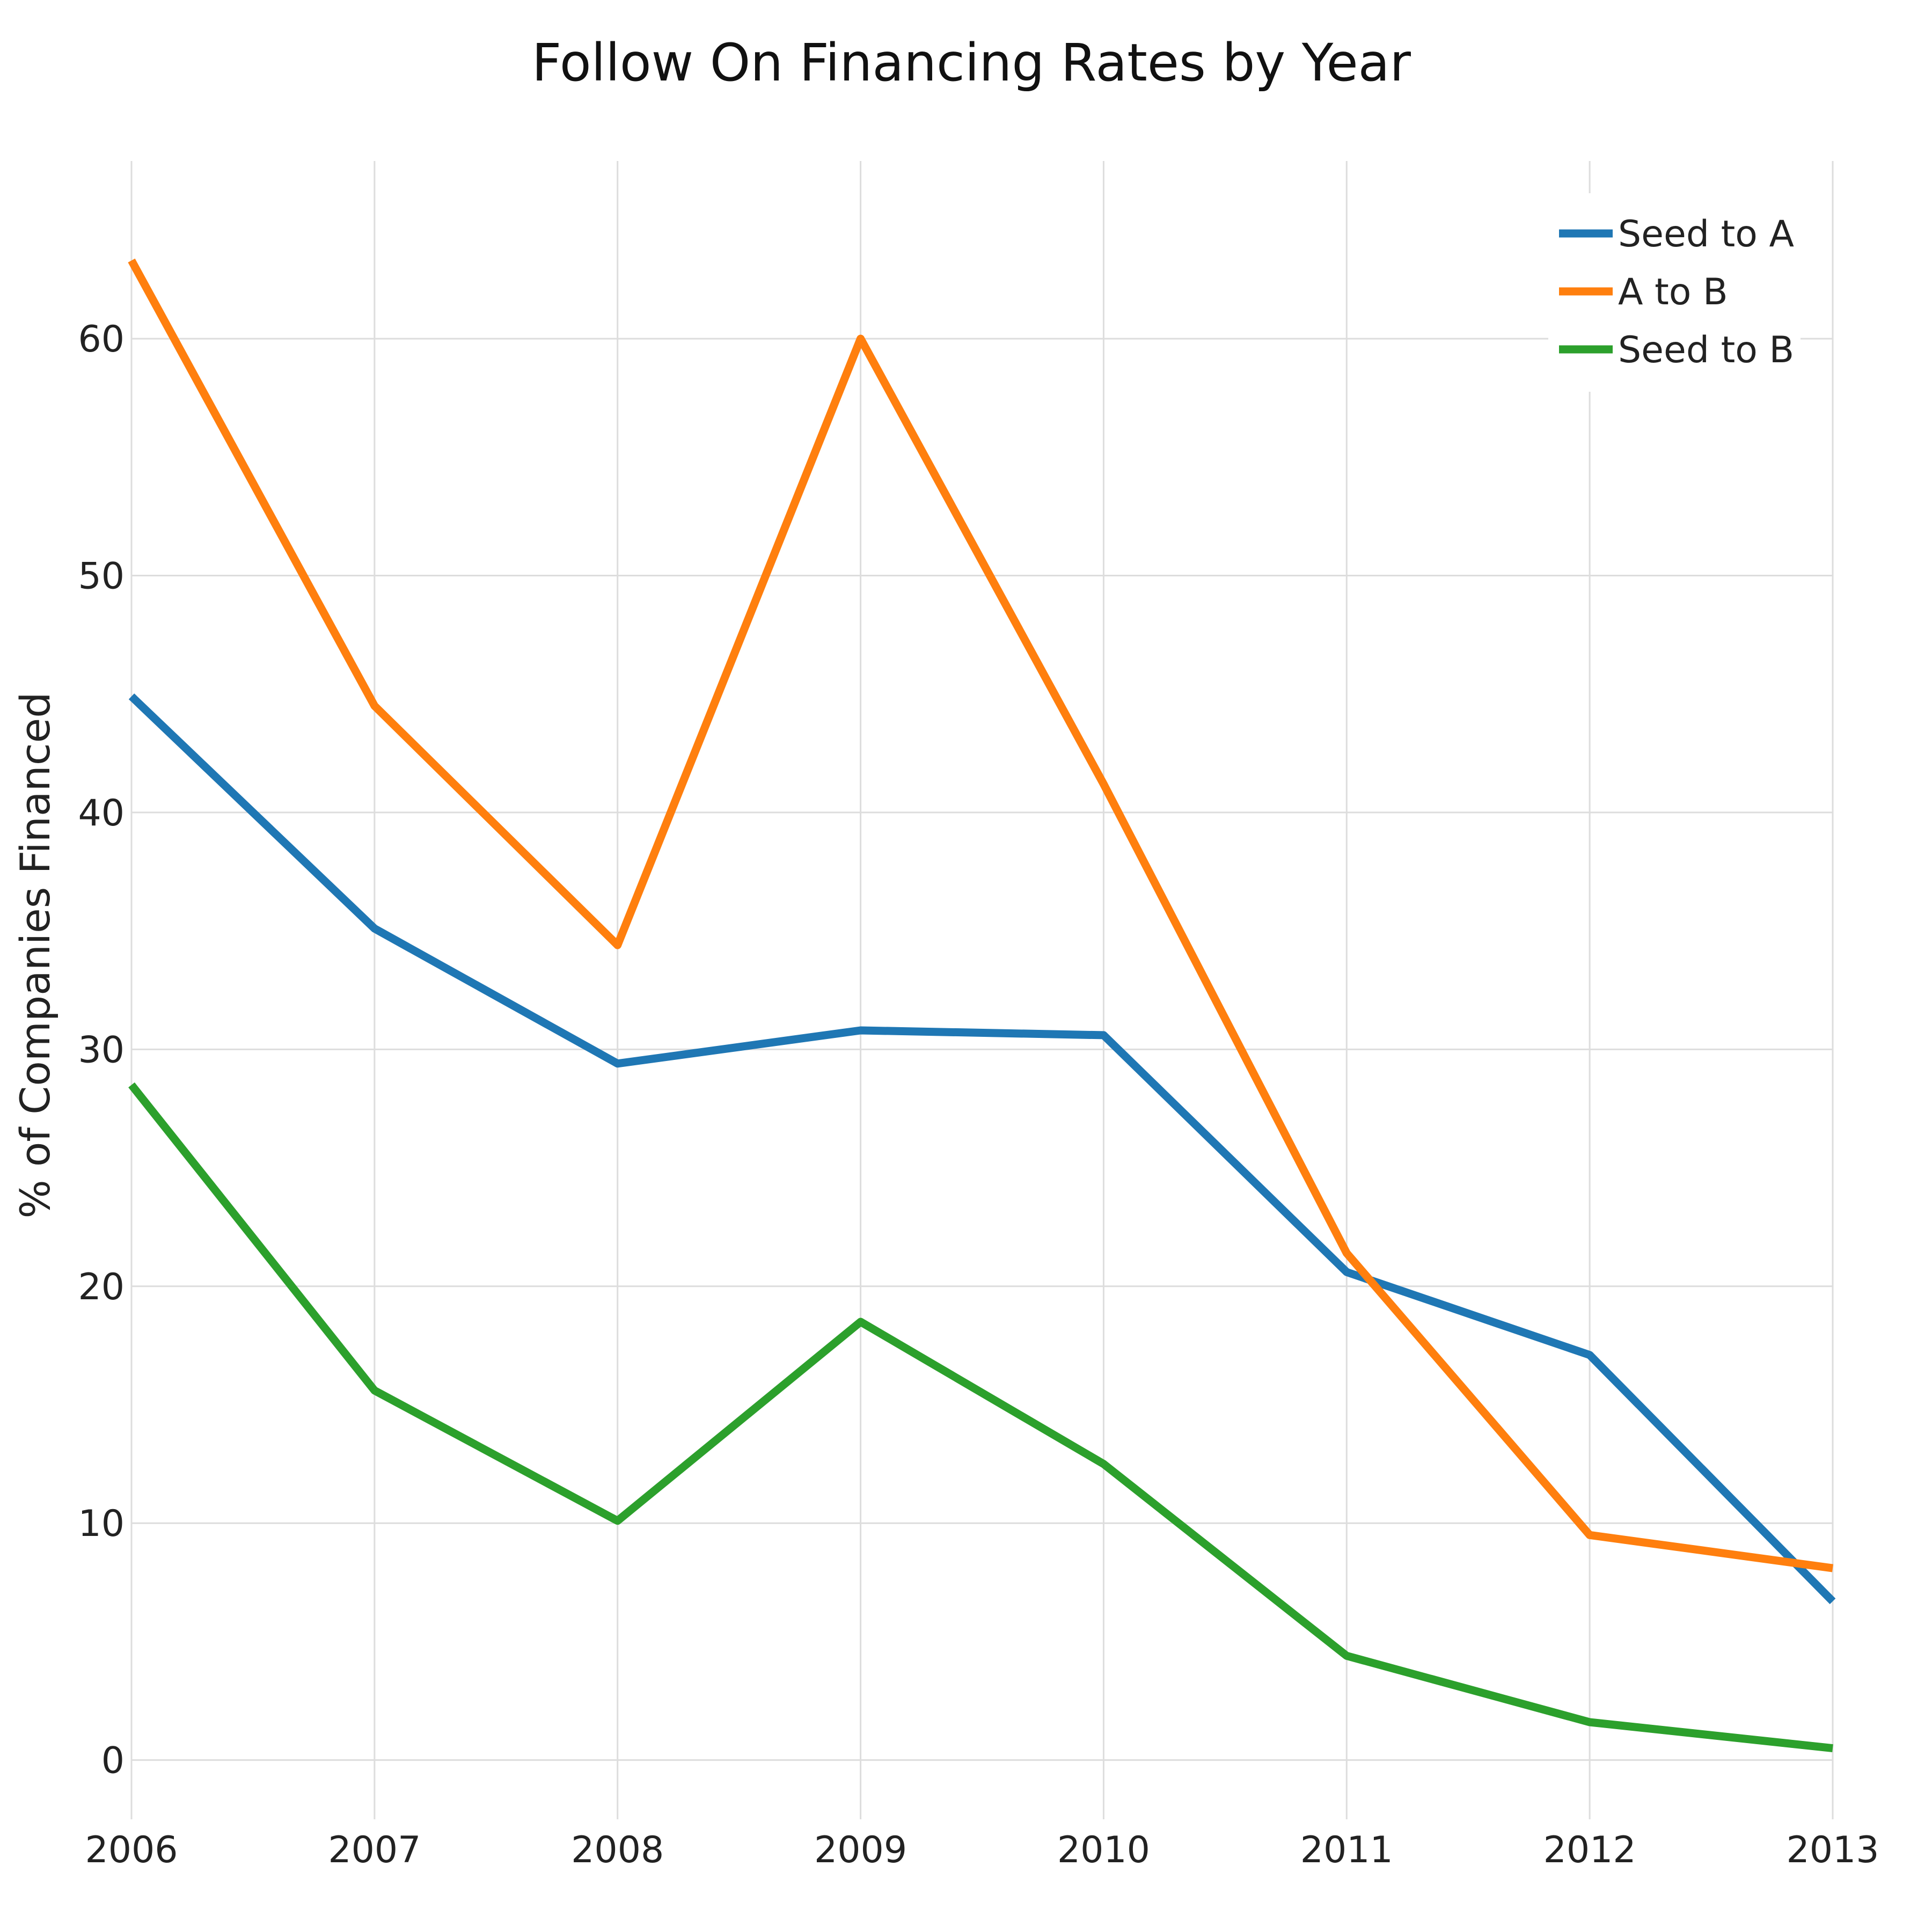 This screenshot has height=1932, width=1932. What do you see at coordinates (1832, 1850) in the screenshot?
I see `x-tick-label: 2013` at bounding box center [1832, 1850].